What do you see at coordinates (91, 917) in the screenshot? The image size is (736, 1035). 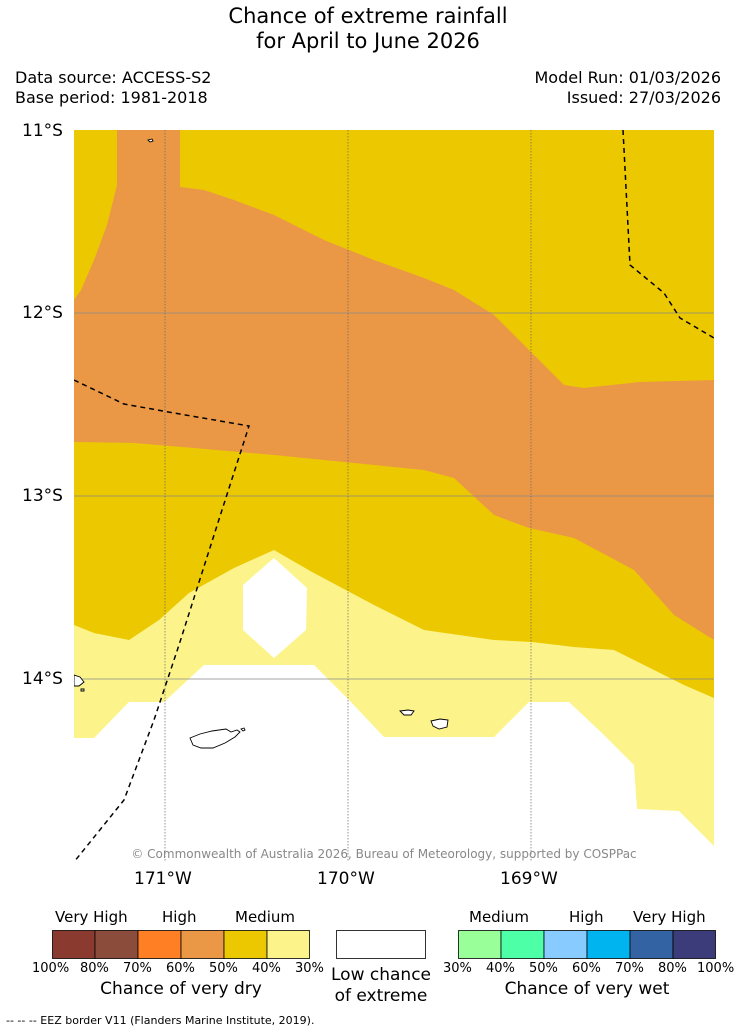 I see `dry-caption-very-high: Very High` at bounding box center [91, 917].